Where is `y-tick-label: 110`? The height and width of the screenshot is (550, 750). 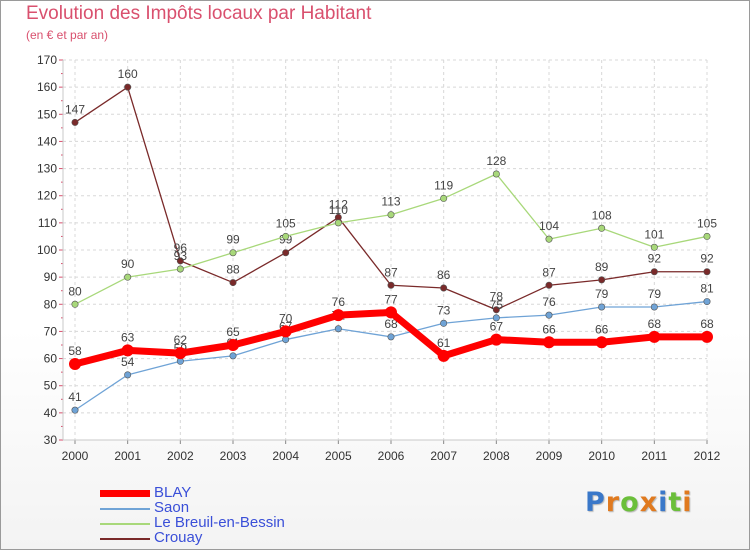
y-tick-label: 110 is located at coordinates (47, 223).